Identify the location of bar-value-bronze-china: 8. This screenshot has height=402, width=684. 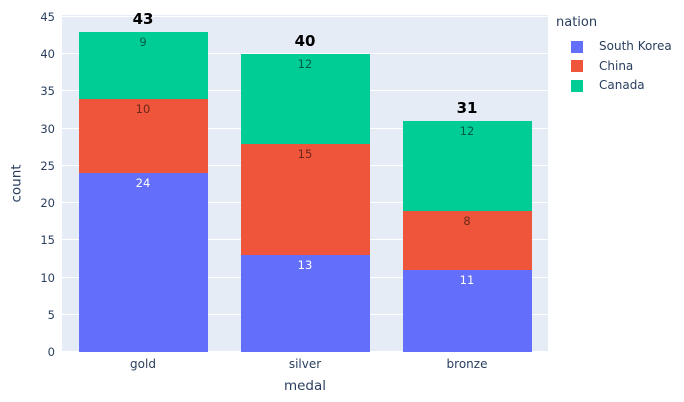
(467, 220).